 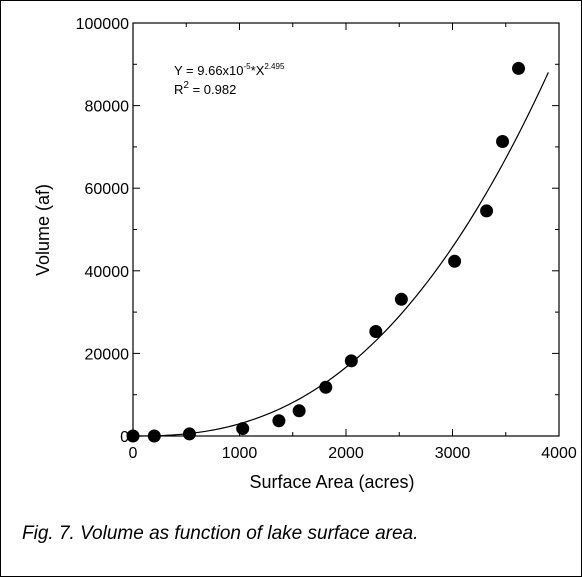 What do you see at coordinates (186, 85) in the screenshot?
I see `r-squared-exponent: 2` at bounding box center [186, 85].